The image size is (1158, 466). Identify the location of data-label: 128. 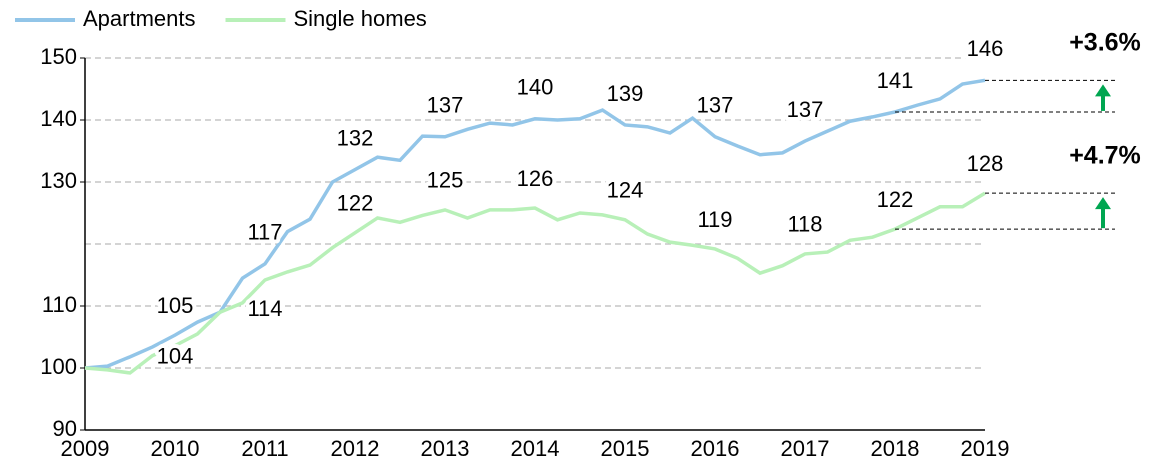
(985, 163).